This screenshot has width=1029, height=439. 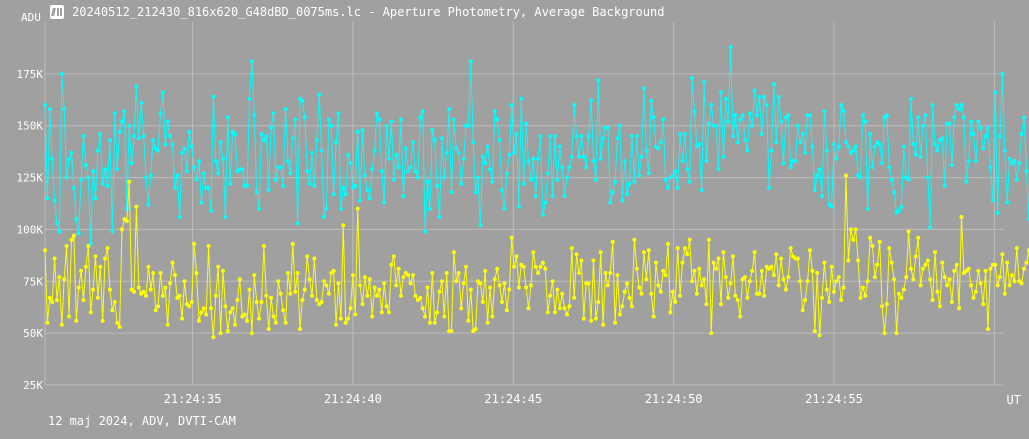 What do you see at coordinates (193, 399) in the screenshot?
I see `x-tick-label: 21:24:35` at bounding box center [193, 399].